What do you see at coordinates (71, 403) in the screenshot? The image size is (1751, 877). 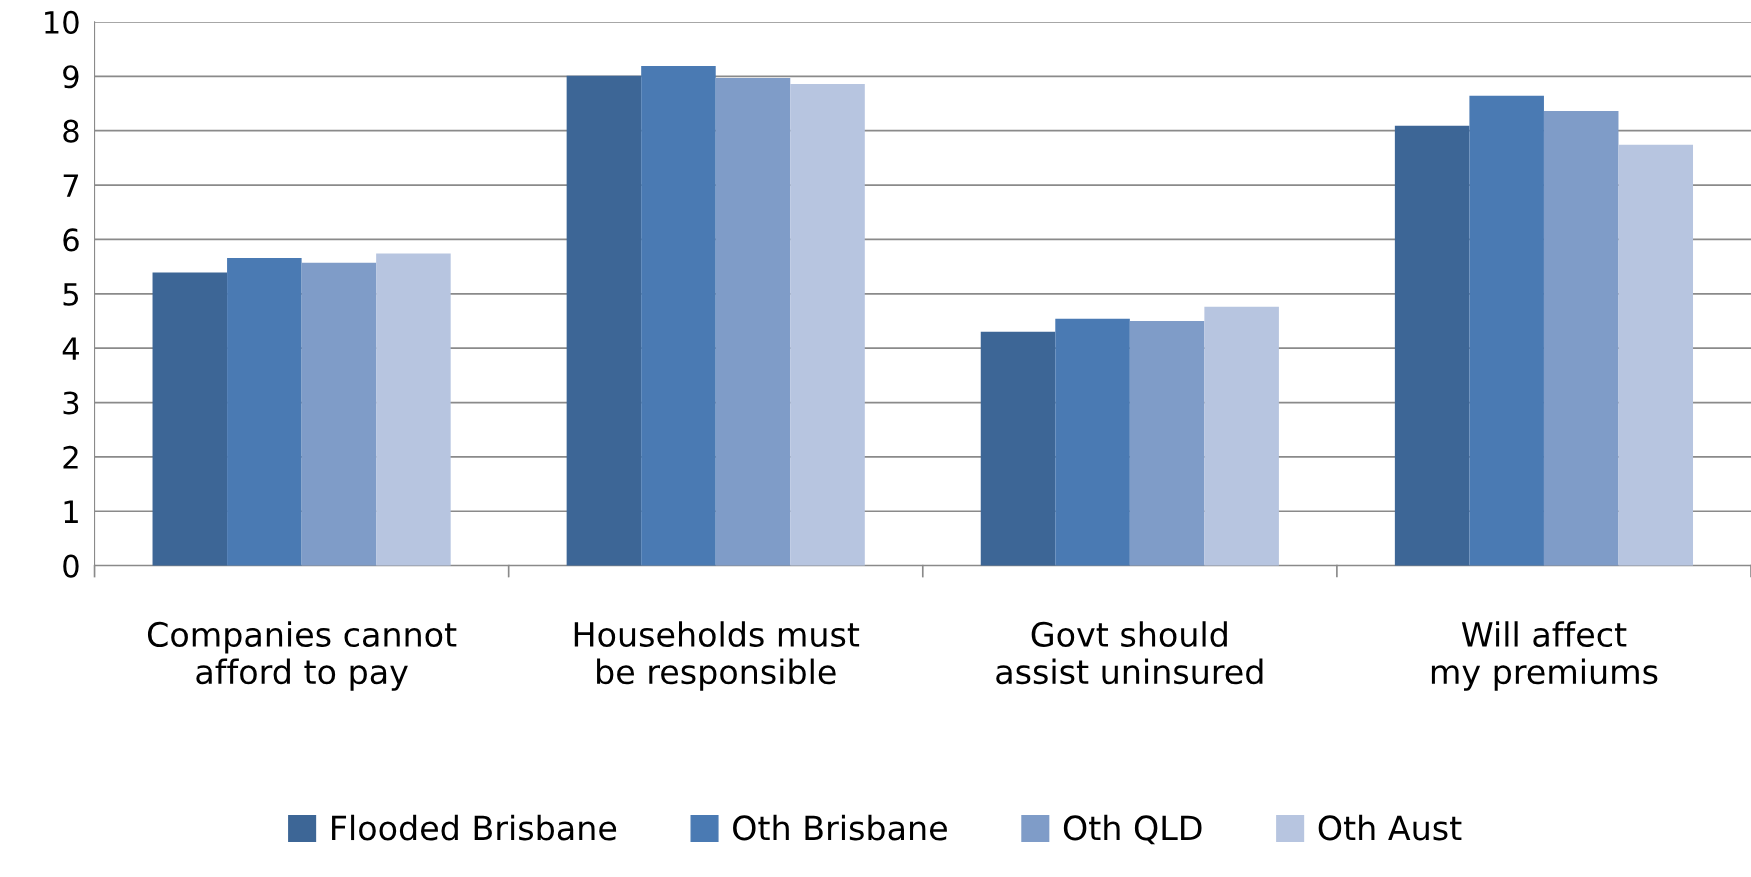 I see `y-tick-label: 3` at bounding box center [71, 403].